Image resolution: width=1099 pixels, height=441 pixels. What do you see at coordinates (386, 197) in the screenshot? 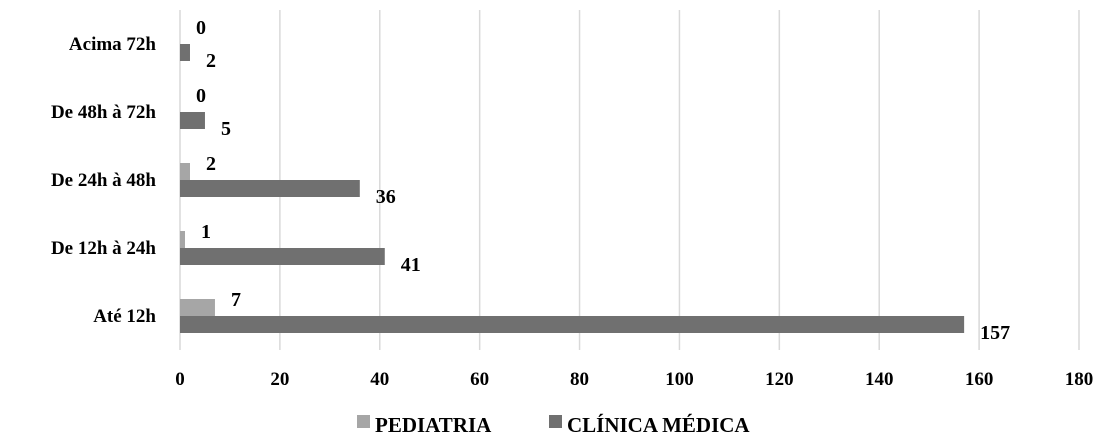
I see `data-label: 36` at bounding box center [386, 197].